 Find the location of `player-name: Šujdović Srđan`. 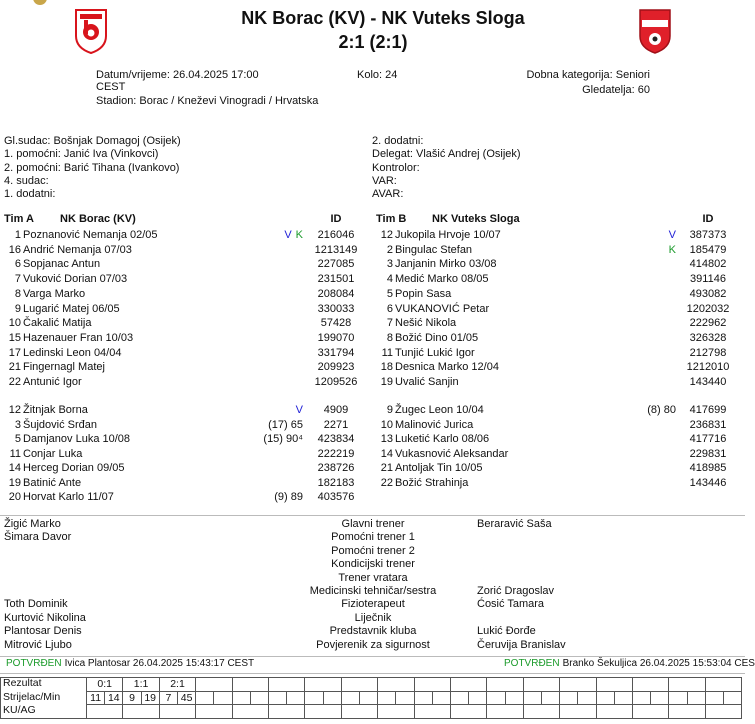

player-name: Šujdović Srđan is located at coordinates (60, 424).